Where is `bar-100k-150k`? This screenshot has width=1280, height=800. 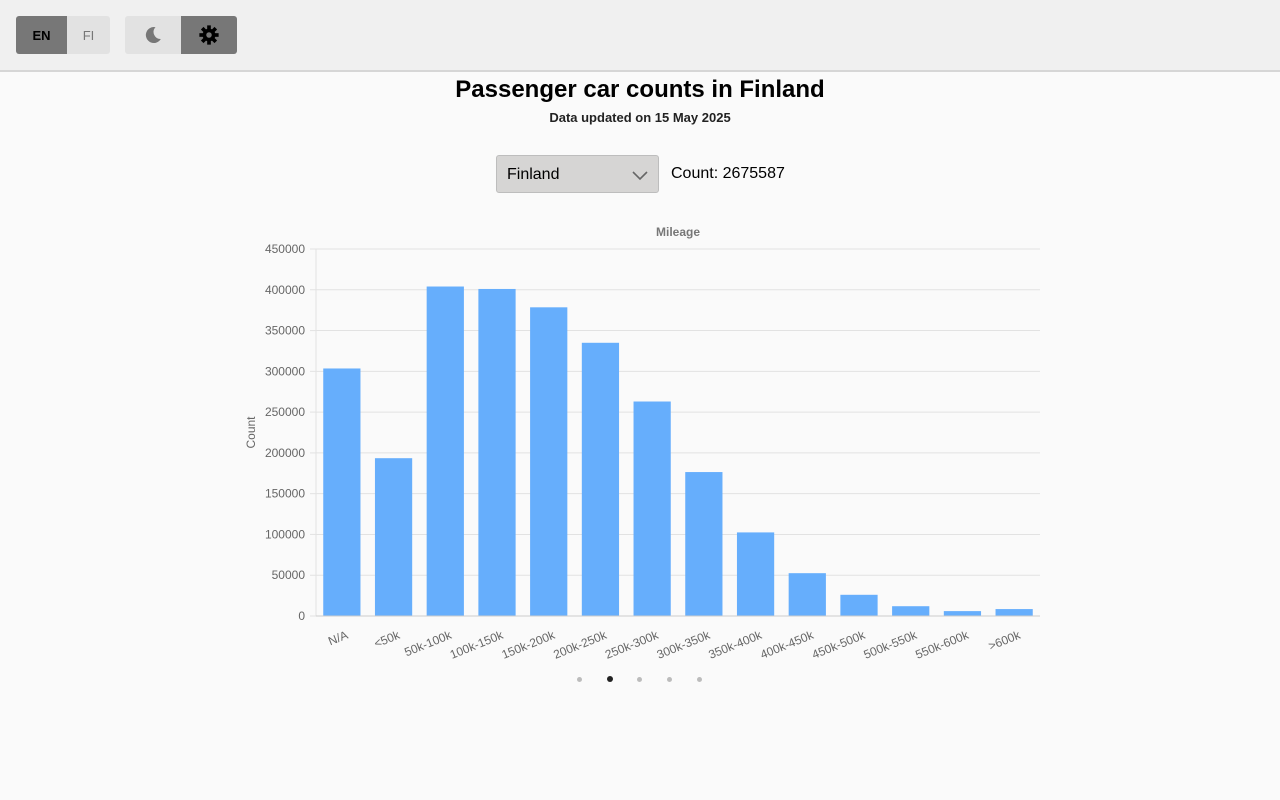 bar-100k-150k is located at coordinates (497, 452).